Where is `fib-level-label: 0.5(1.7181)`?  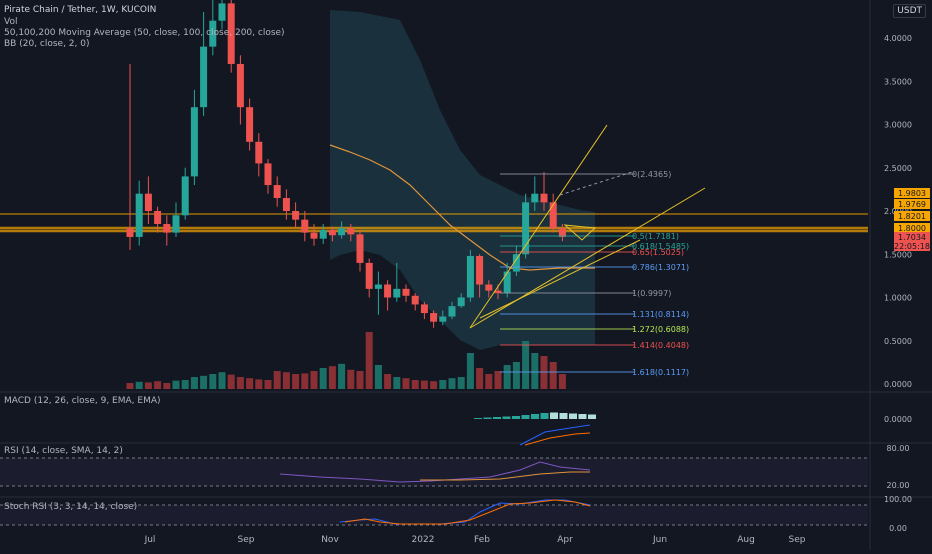
fib-level-label: 0.5(1.7181) is located at coordinates (655, 236).